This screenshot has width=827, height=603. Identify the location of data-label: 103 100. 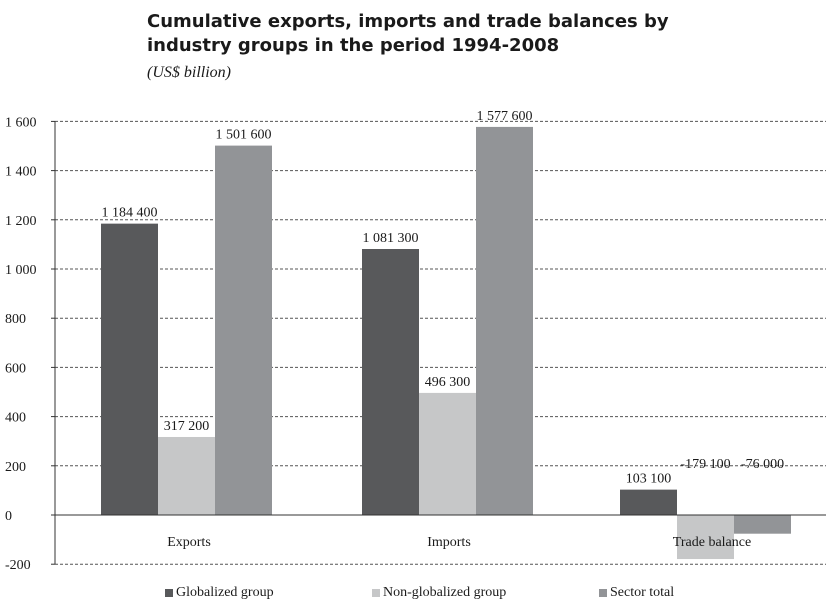
(649, 479).